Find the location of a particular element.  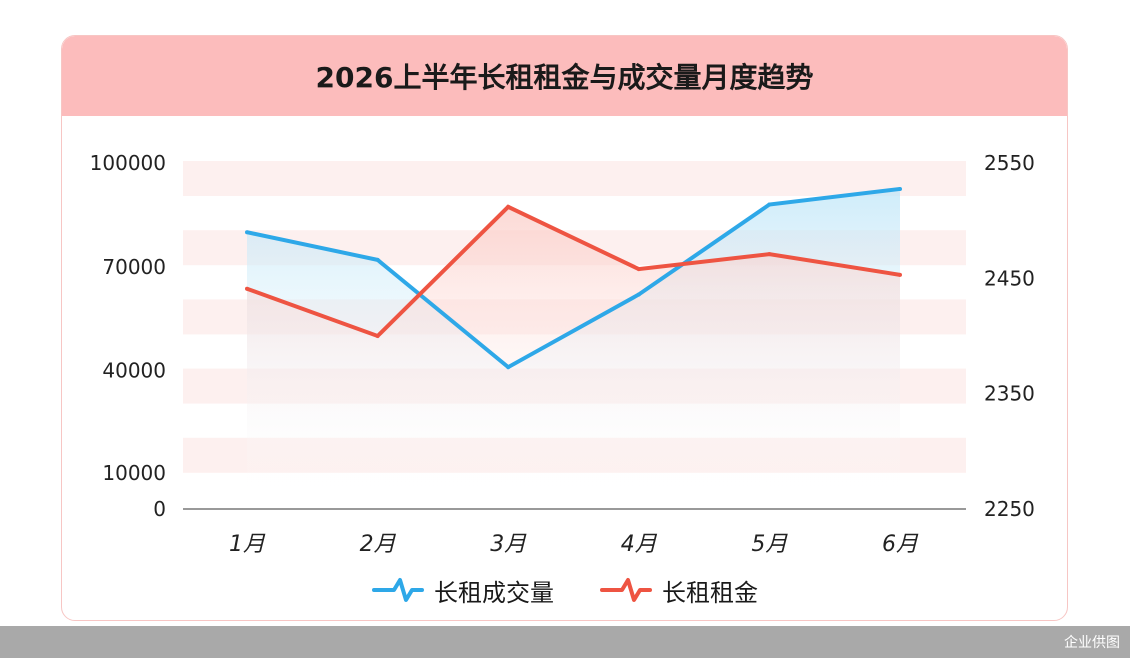

chart-legend: 长租成交量 长租租金 is located at coordinates (565, 590).